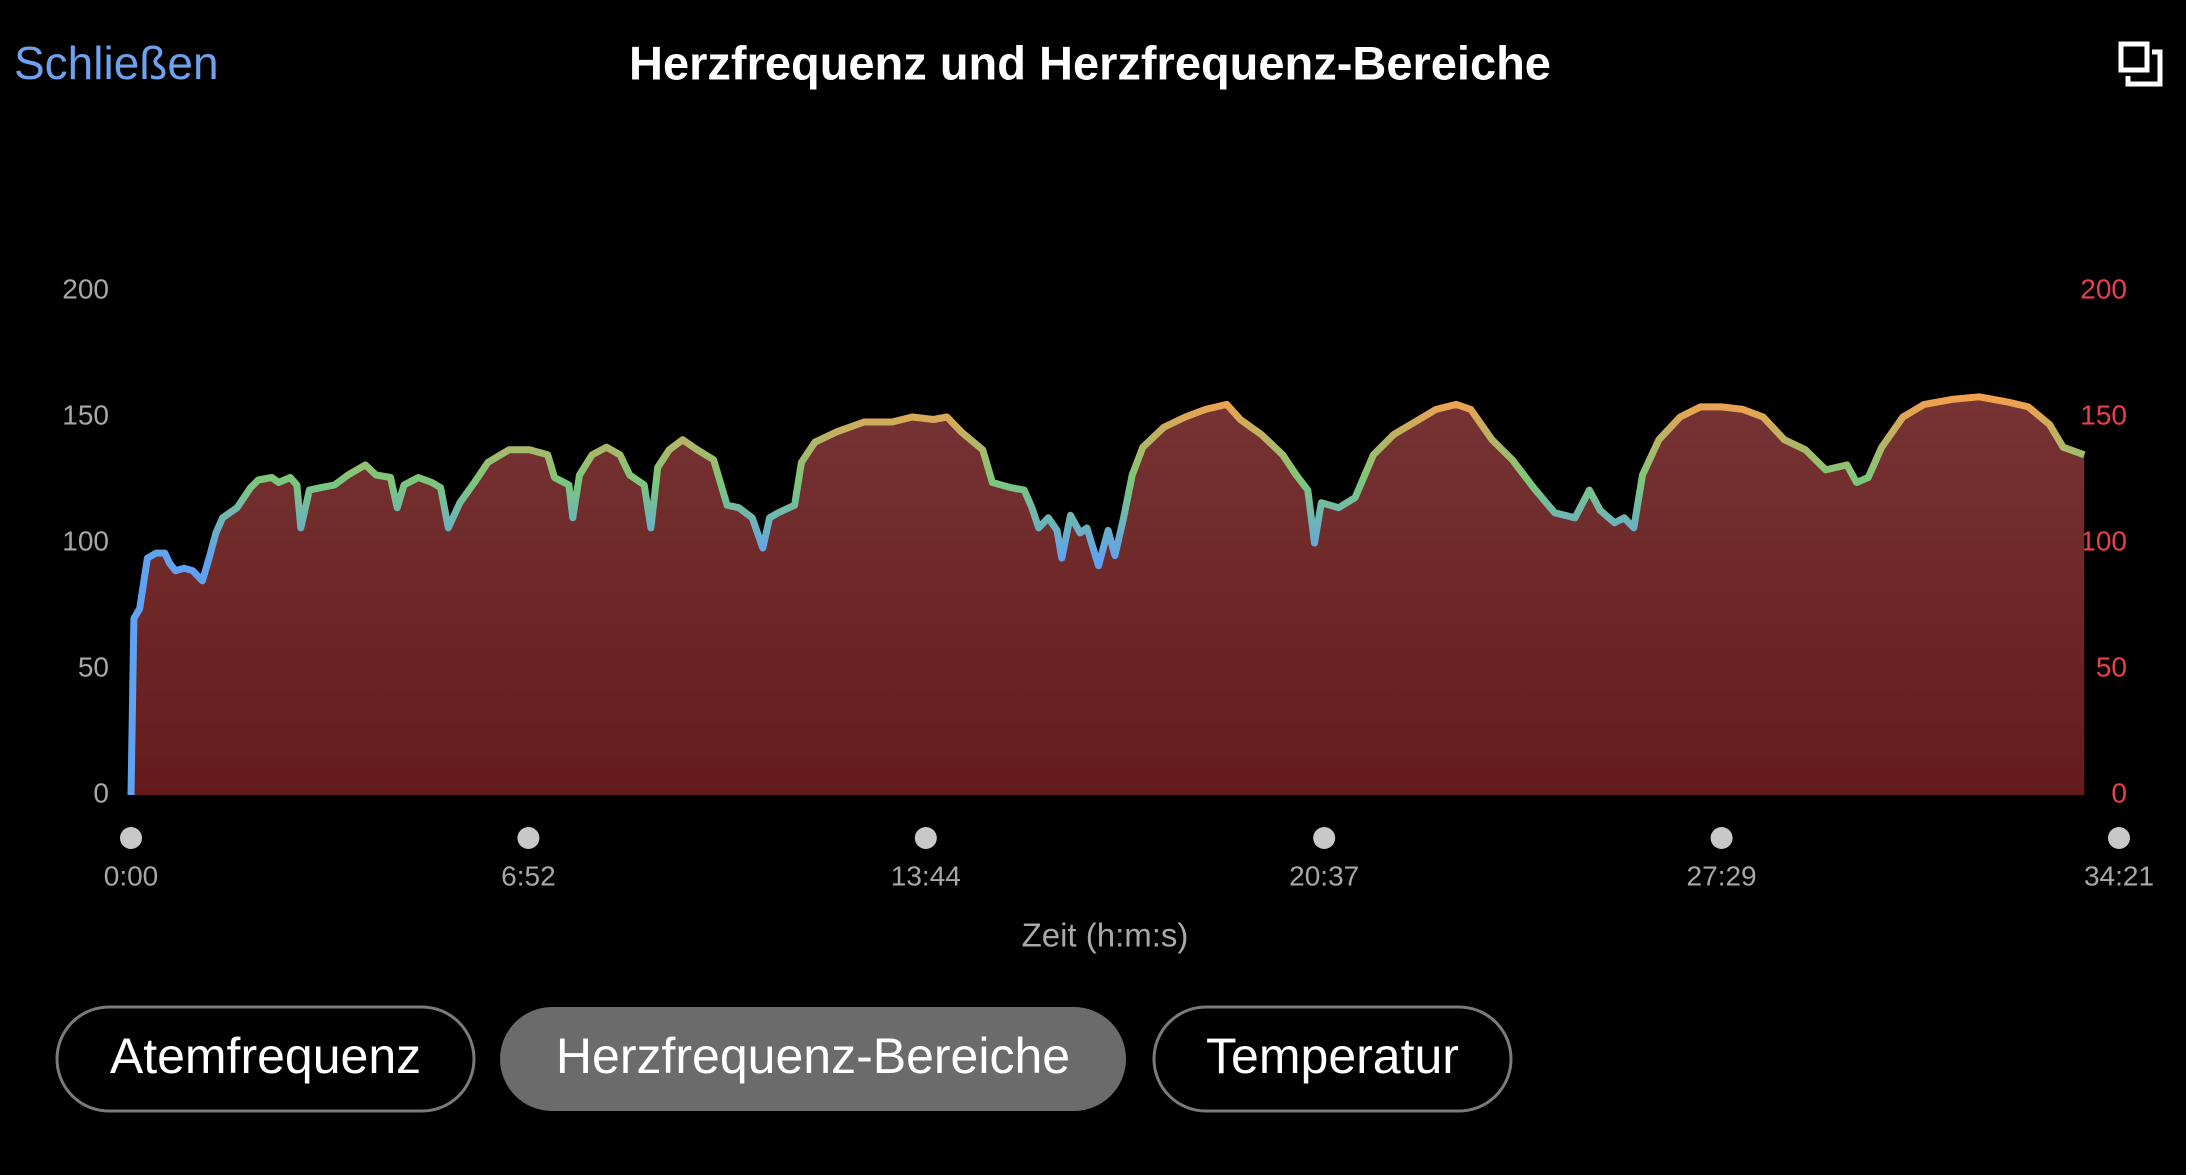 This screenshot has height=1175, width=2186. Describe the element at coordinates (85, 540) in the screenshot. I see `y-tick-label: 100` at that location.